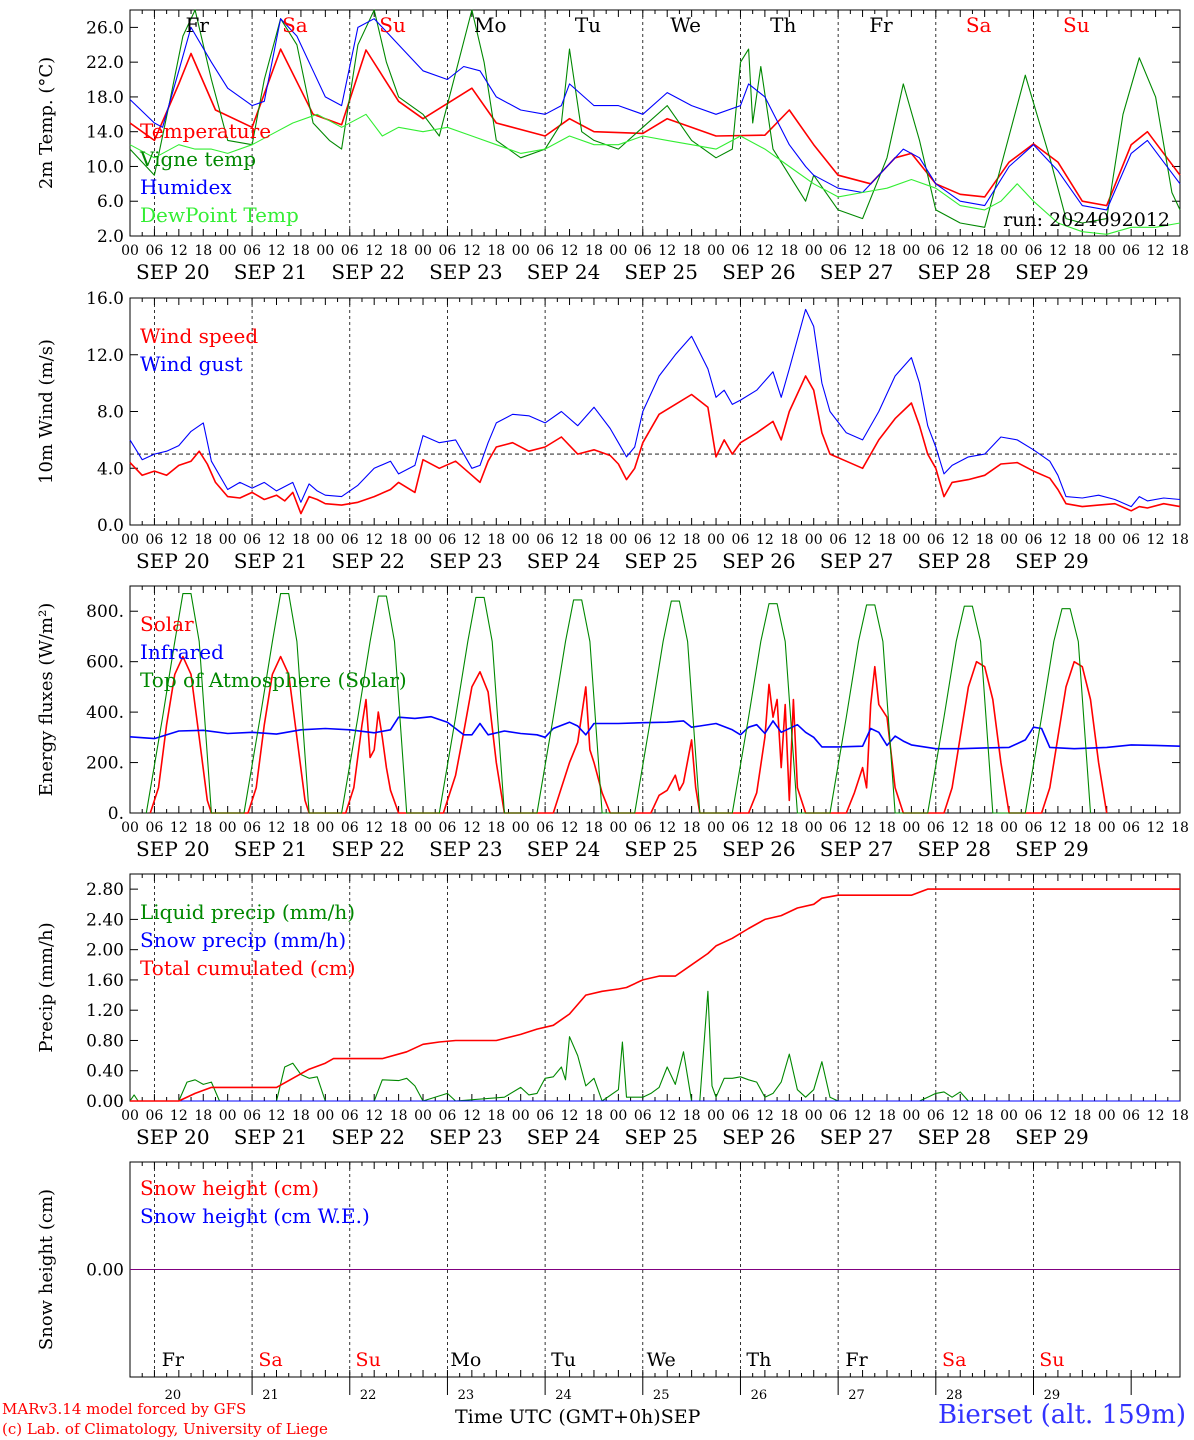 The width and height of the screenshot is (1194, 1440). Describe the element at coordinates (105, 764) in the screenshot. I see `y-tick-label: 200.` at that location.